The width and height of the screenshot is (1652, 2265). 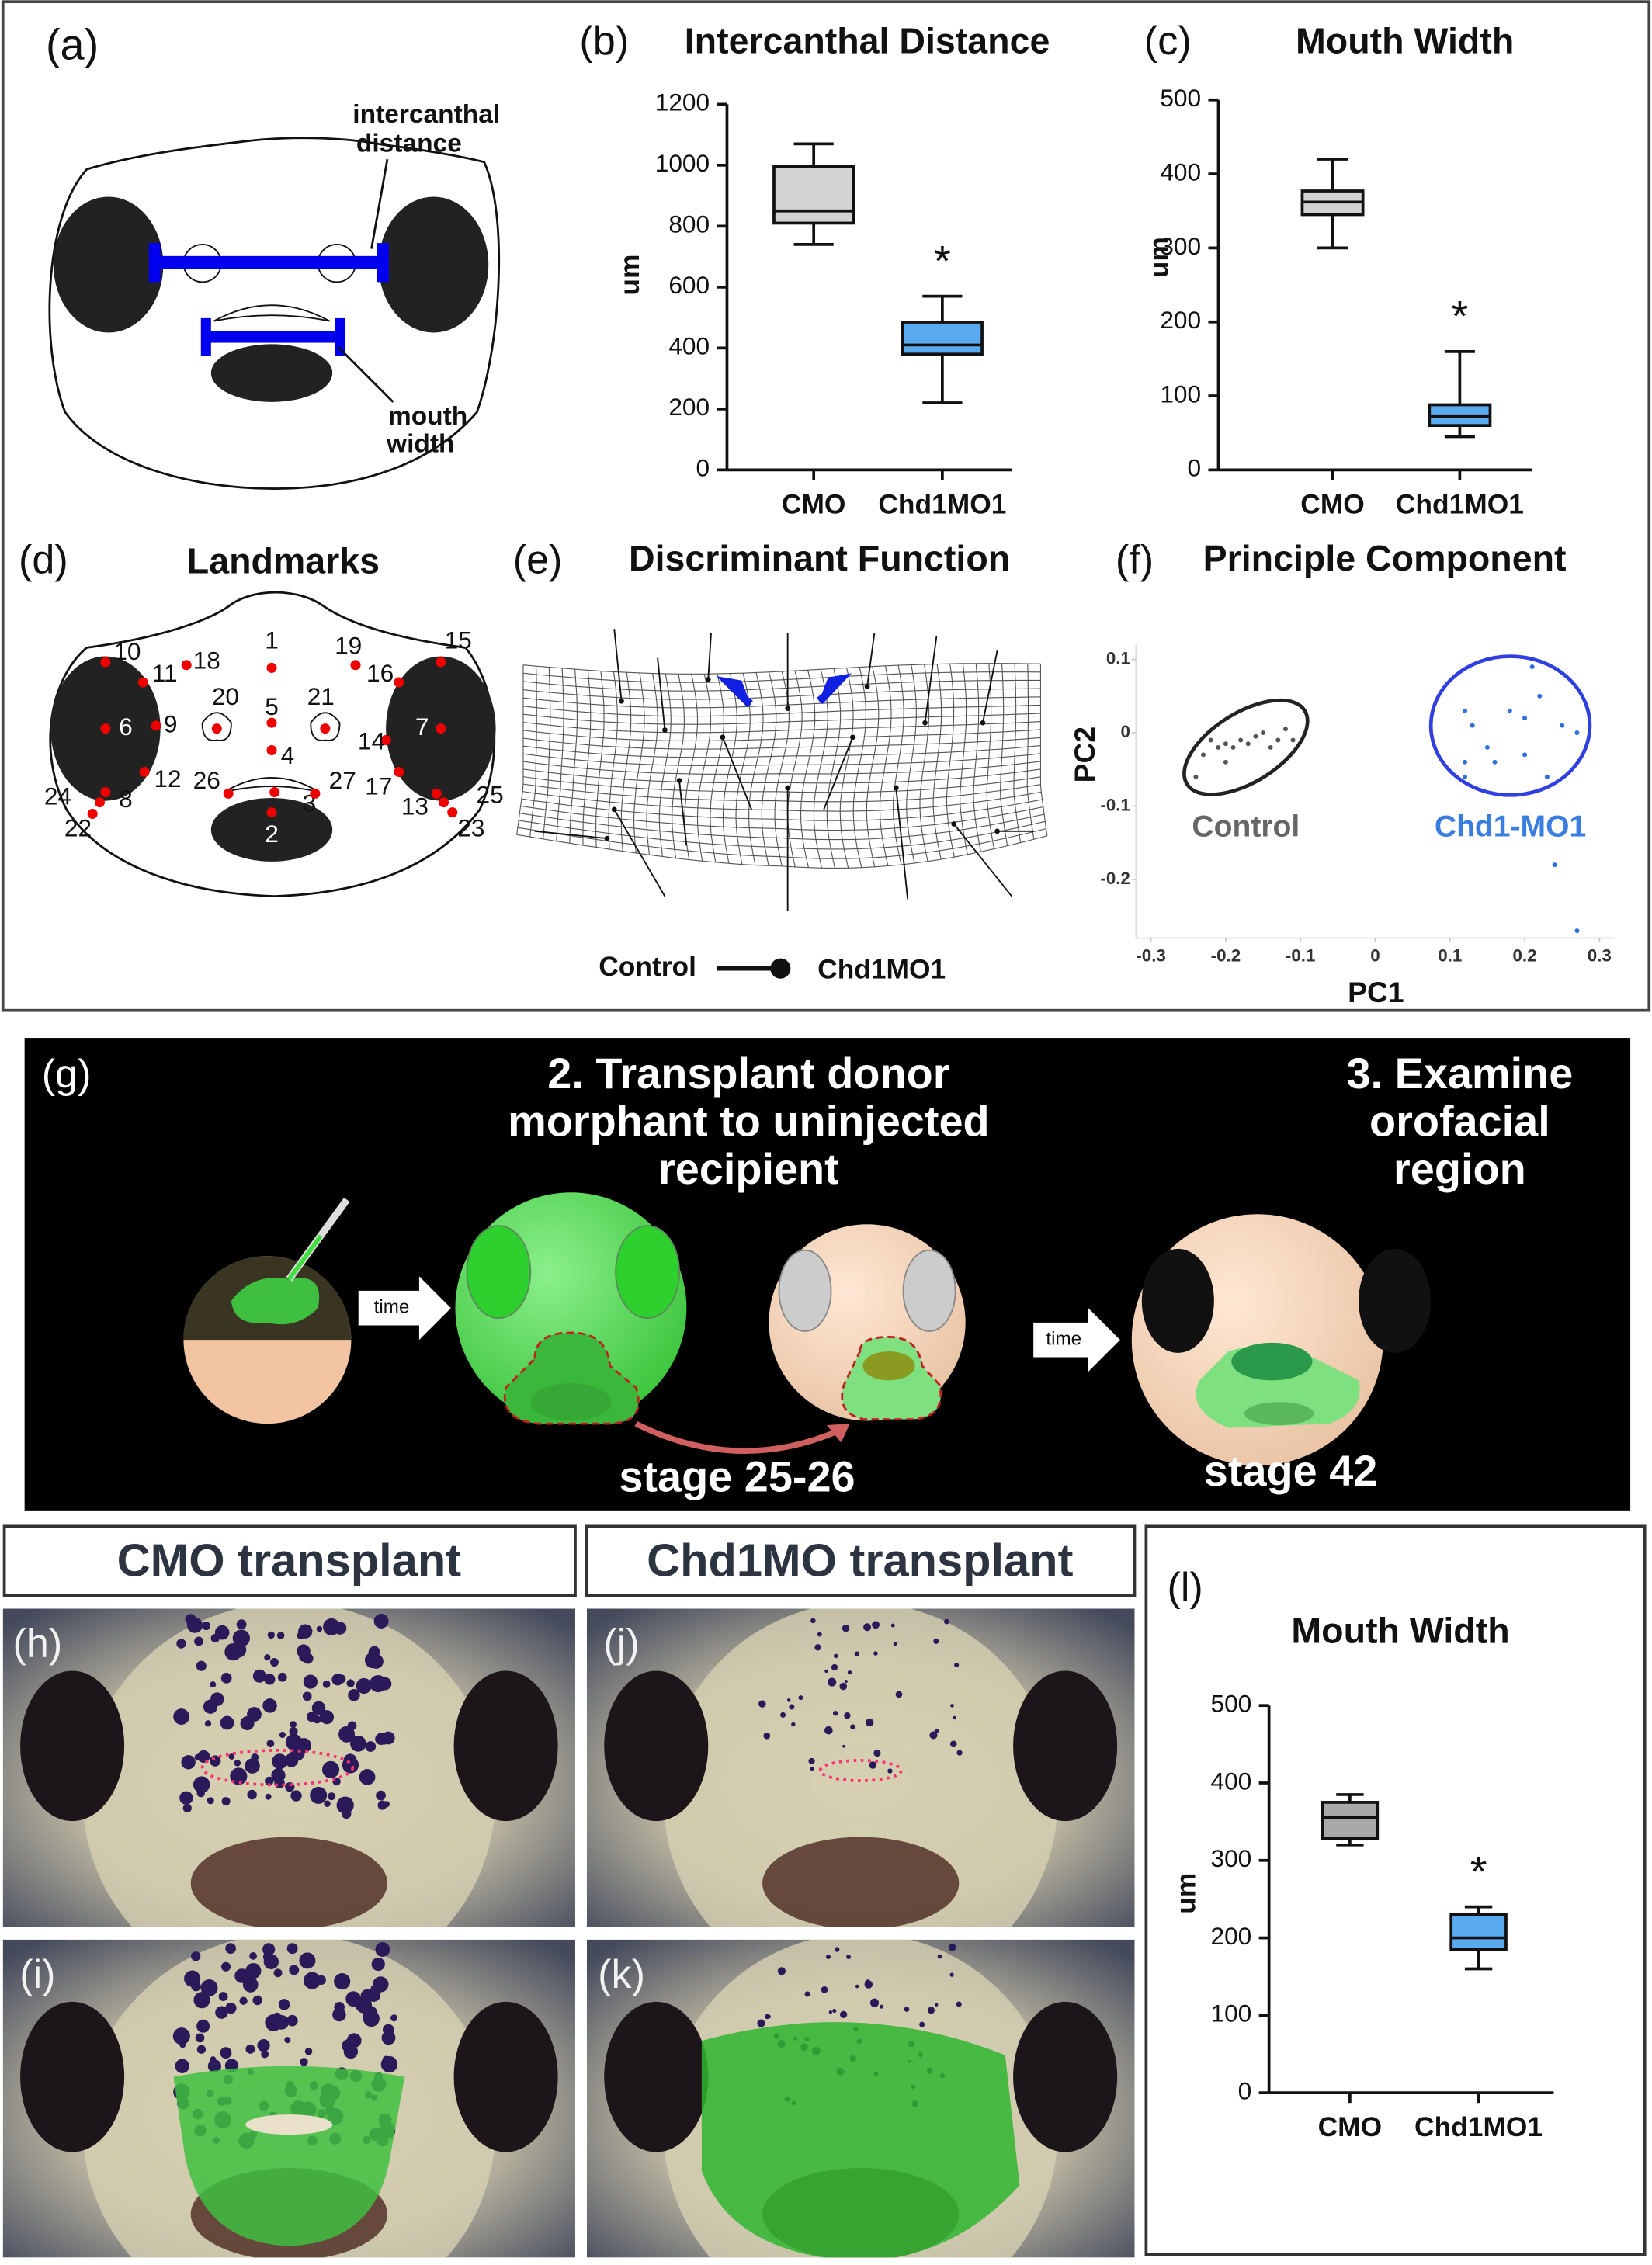 I want to click on y-tick-label: 600, so click(x=689, y=285).